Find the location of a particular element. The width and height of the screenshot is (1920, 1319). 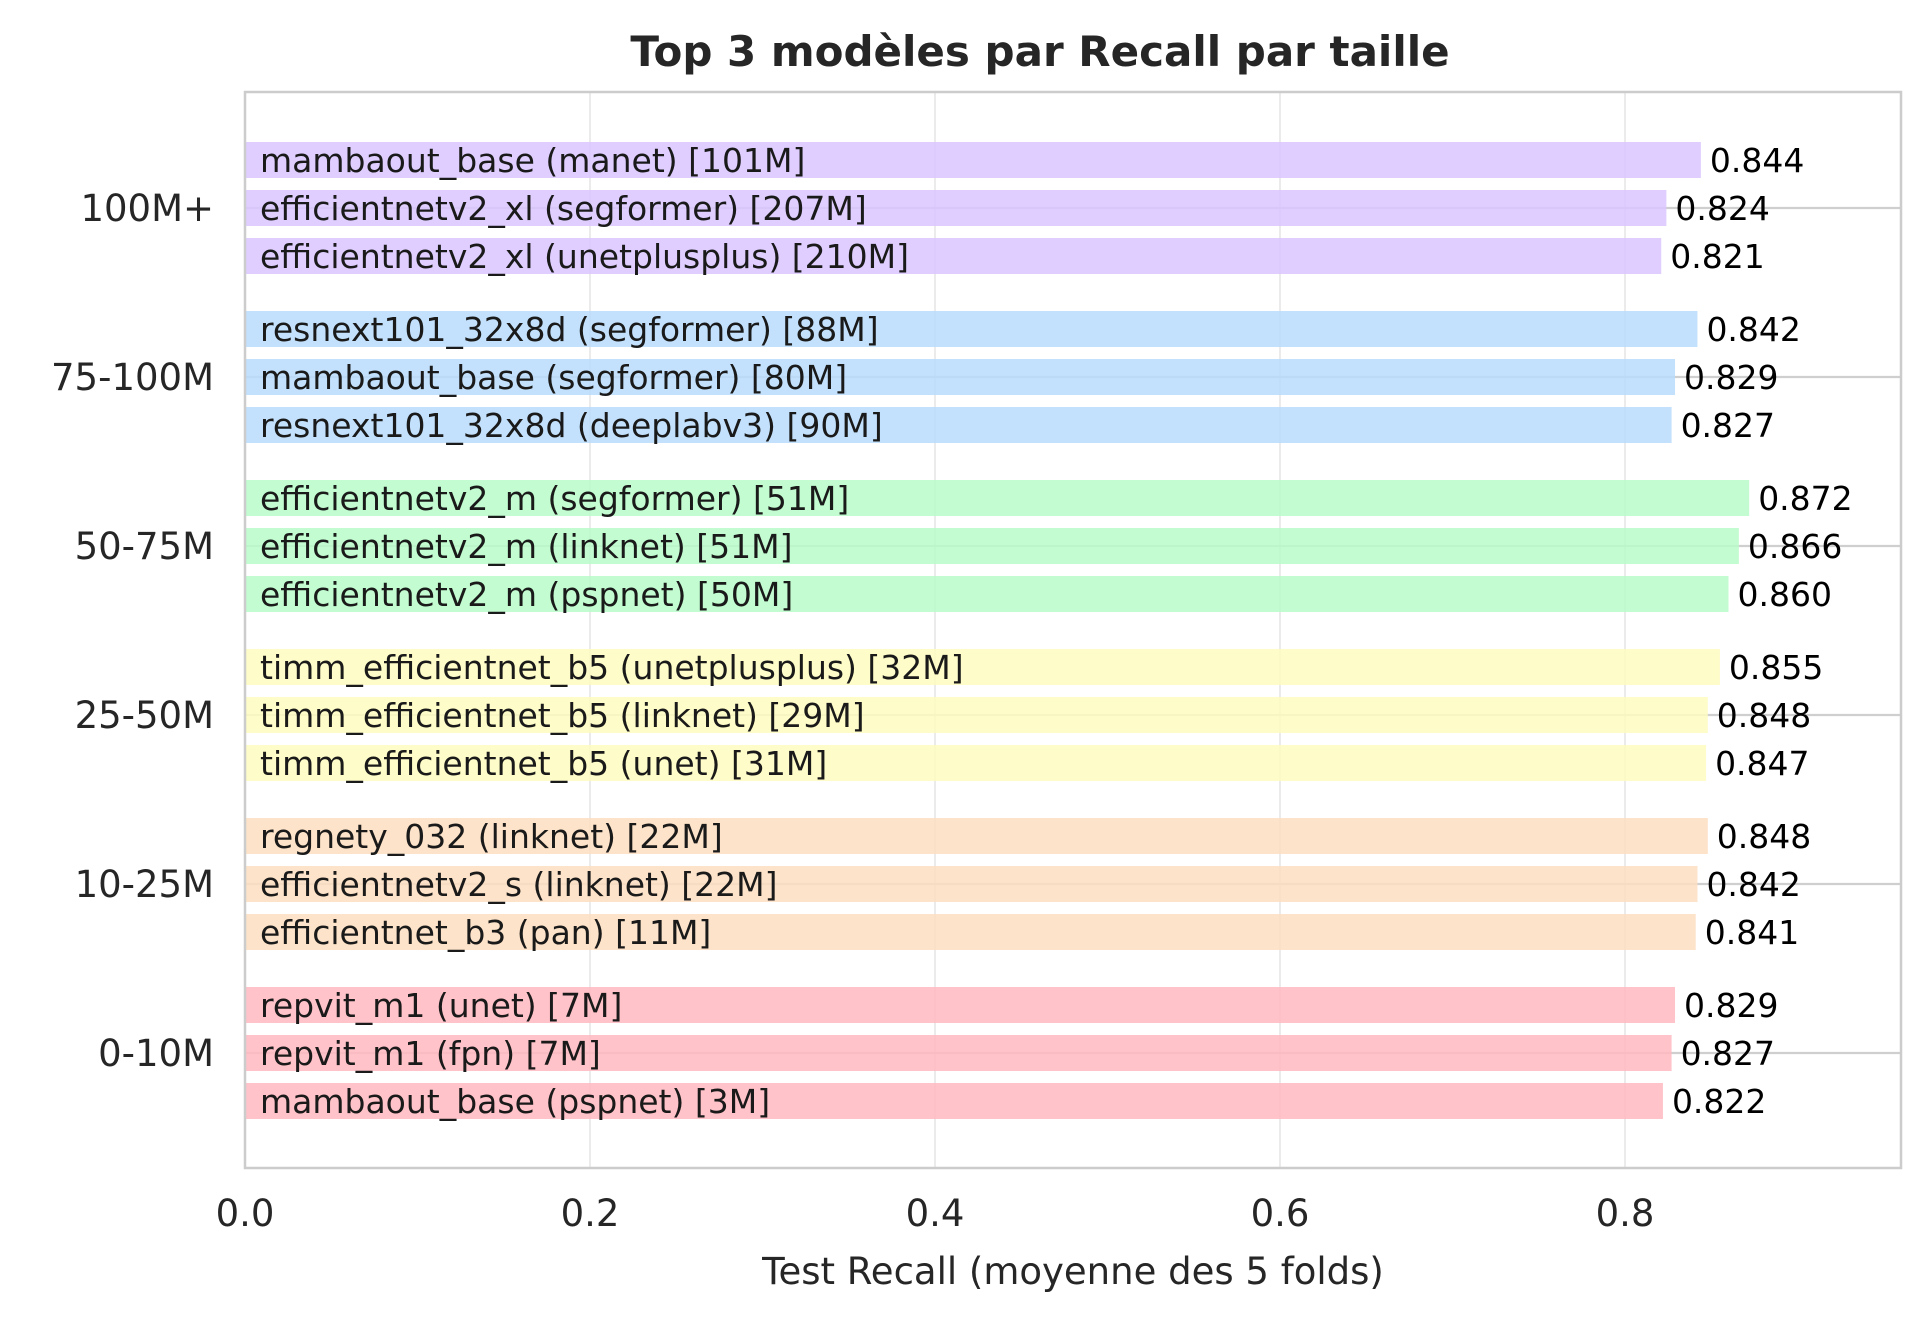

bar-label: mambaout_base (segformer) [80M] is located at coordinates (553, 377).